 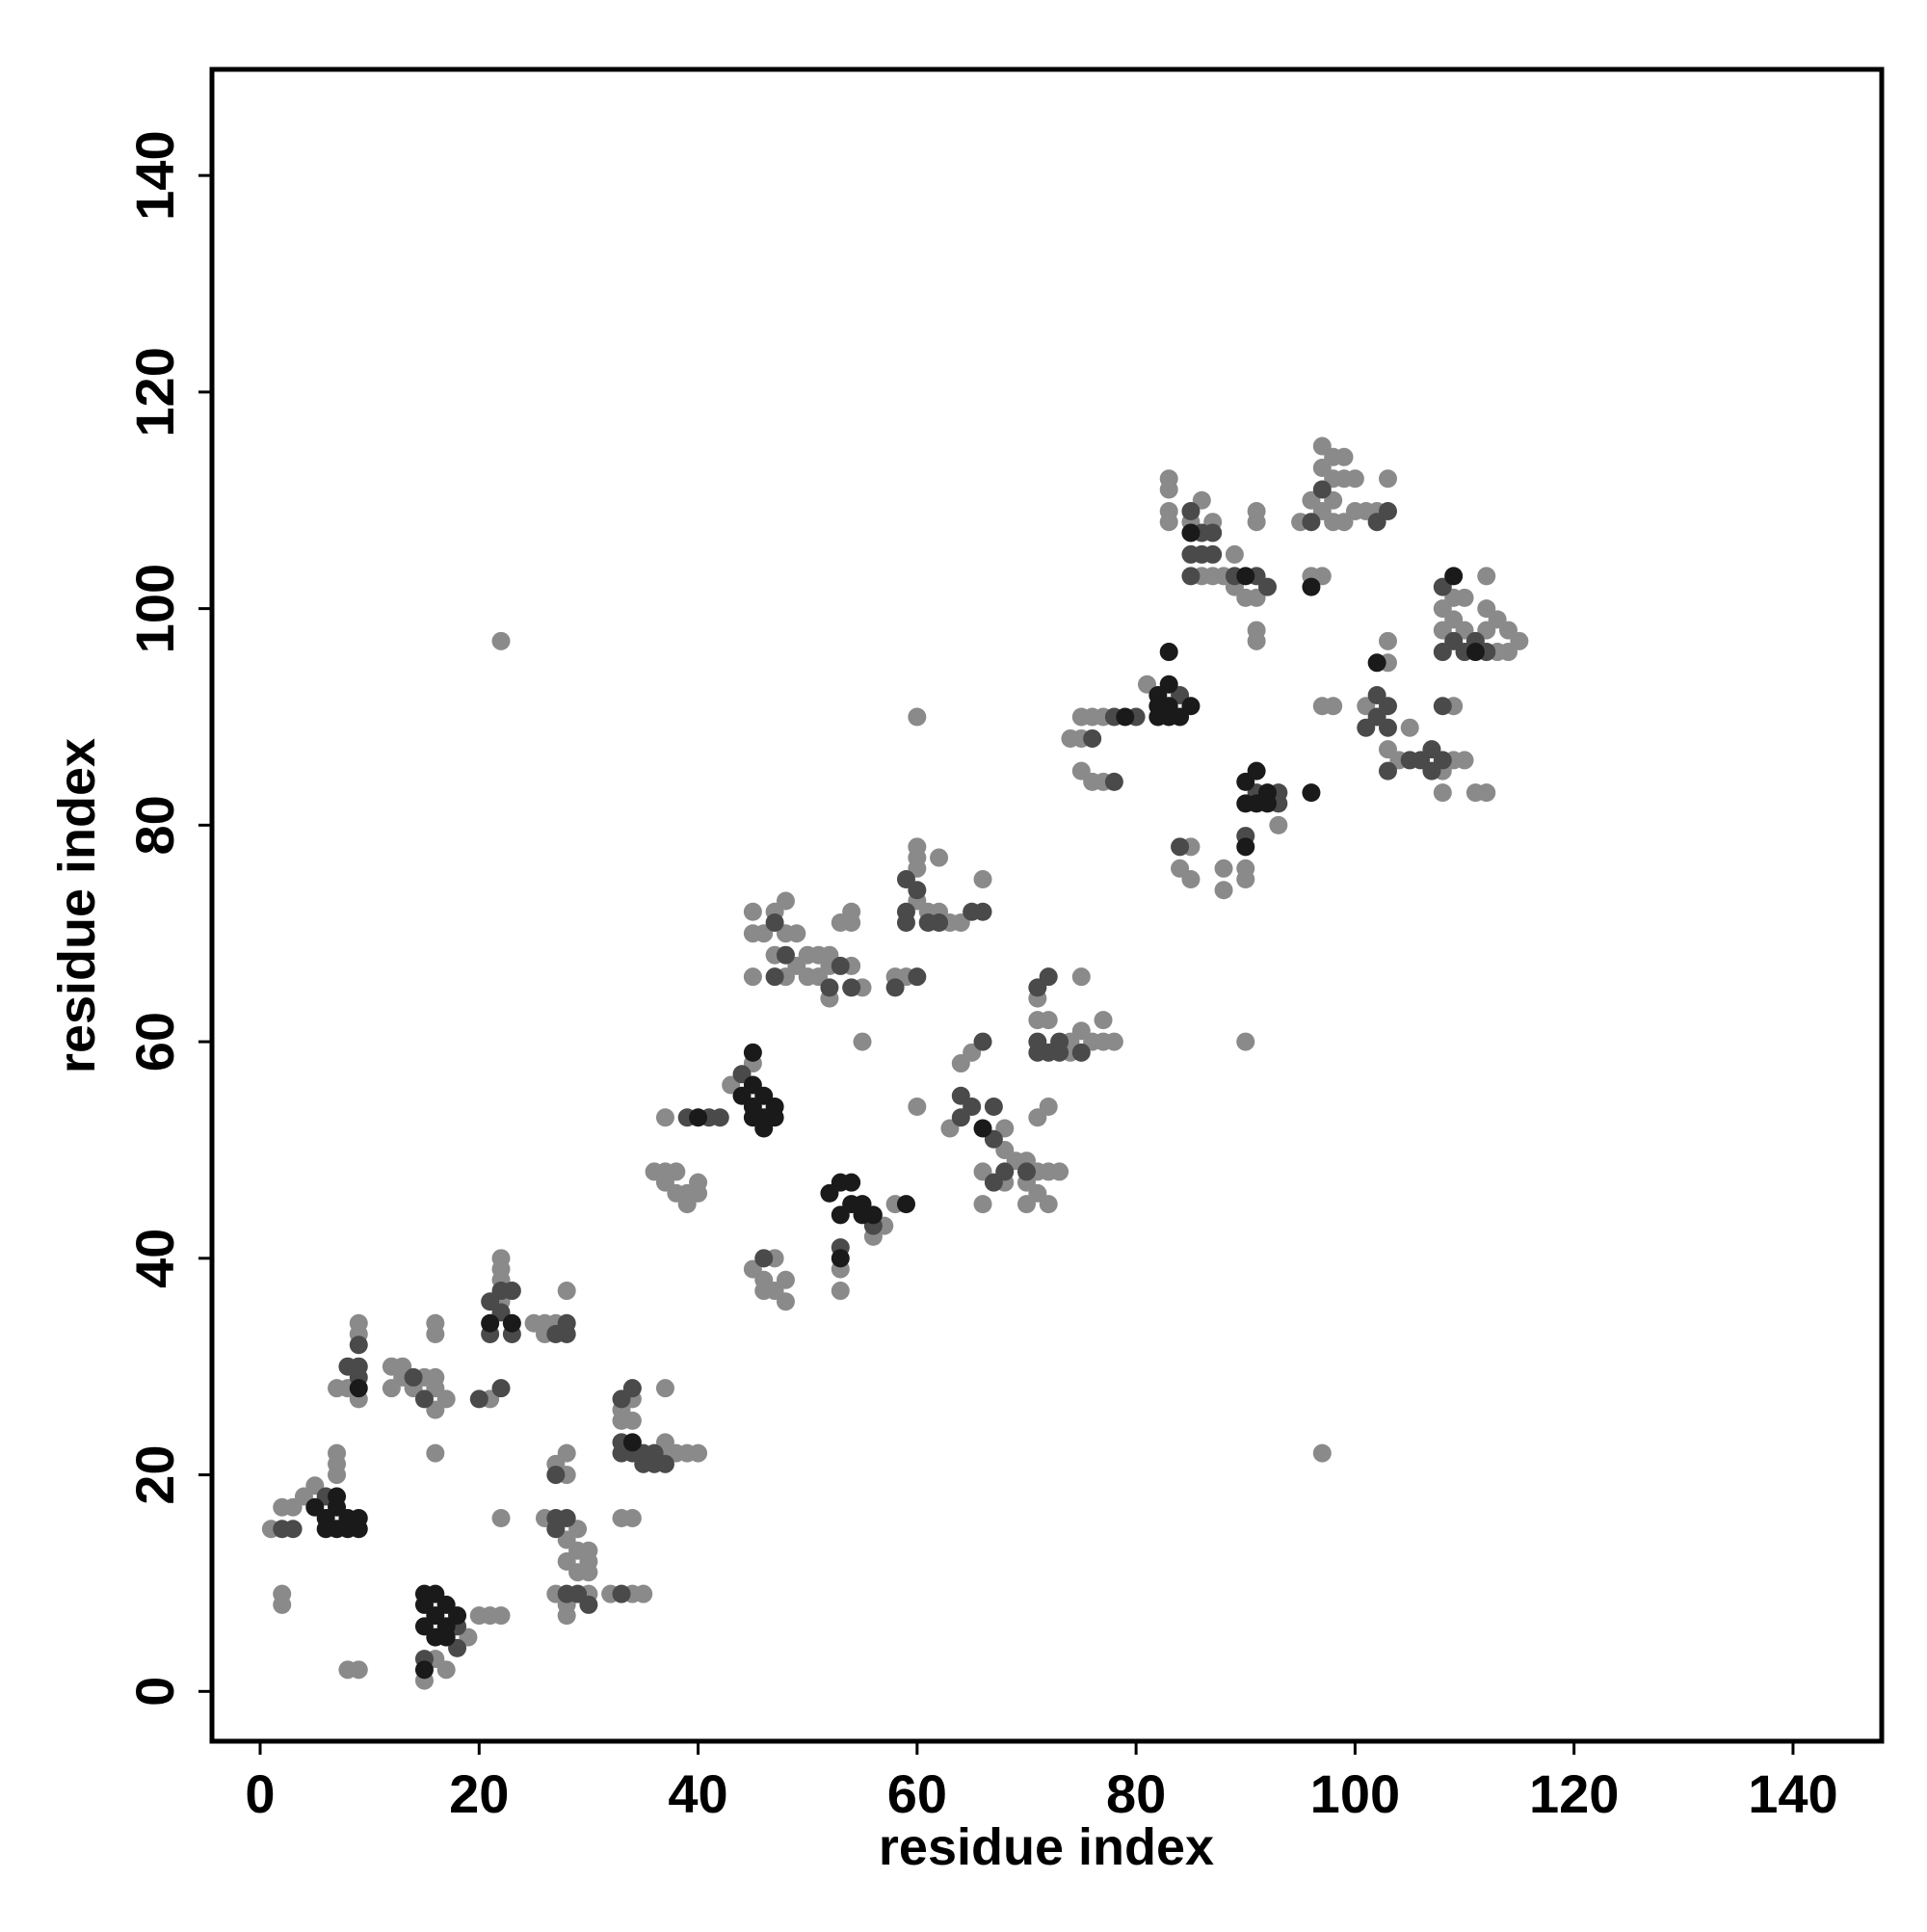 What do you see at coordinates (154, 1692) in the screenshot?
I see `y-tick-label: 0` at bounding box center [154, 1692].